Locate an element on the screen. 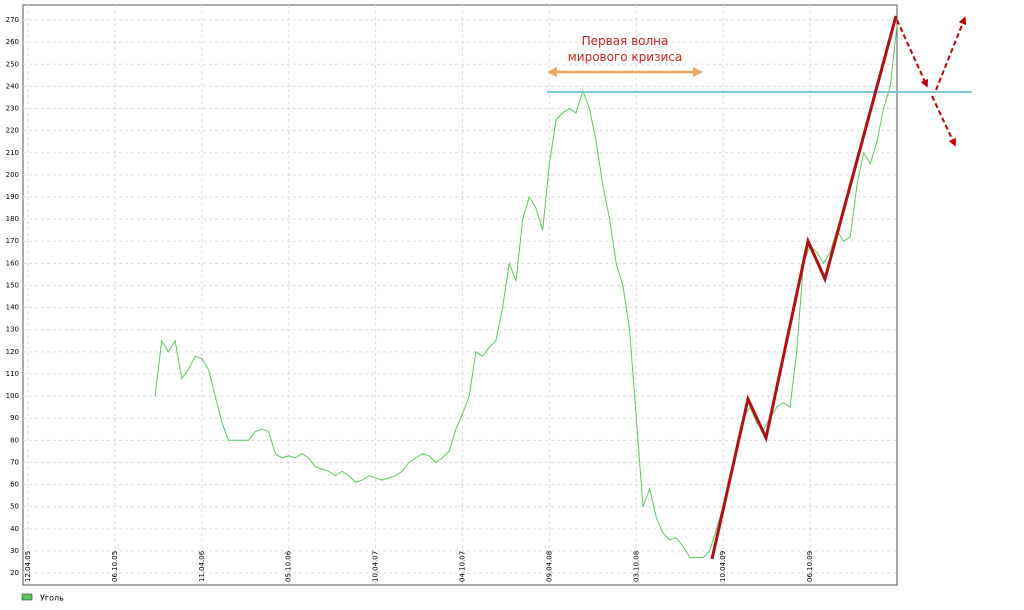 The width and height of the screenshot is (1024, 610). x-tick-label: 03.10.08 is located at coordinates (636, 566).